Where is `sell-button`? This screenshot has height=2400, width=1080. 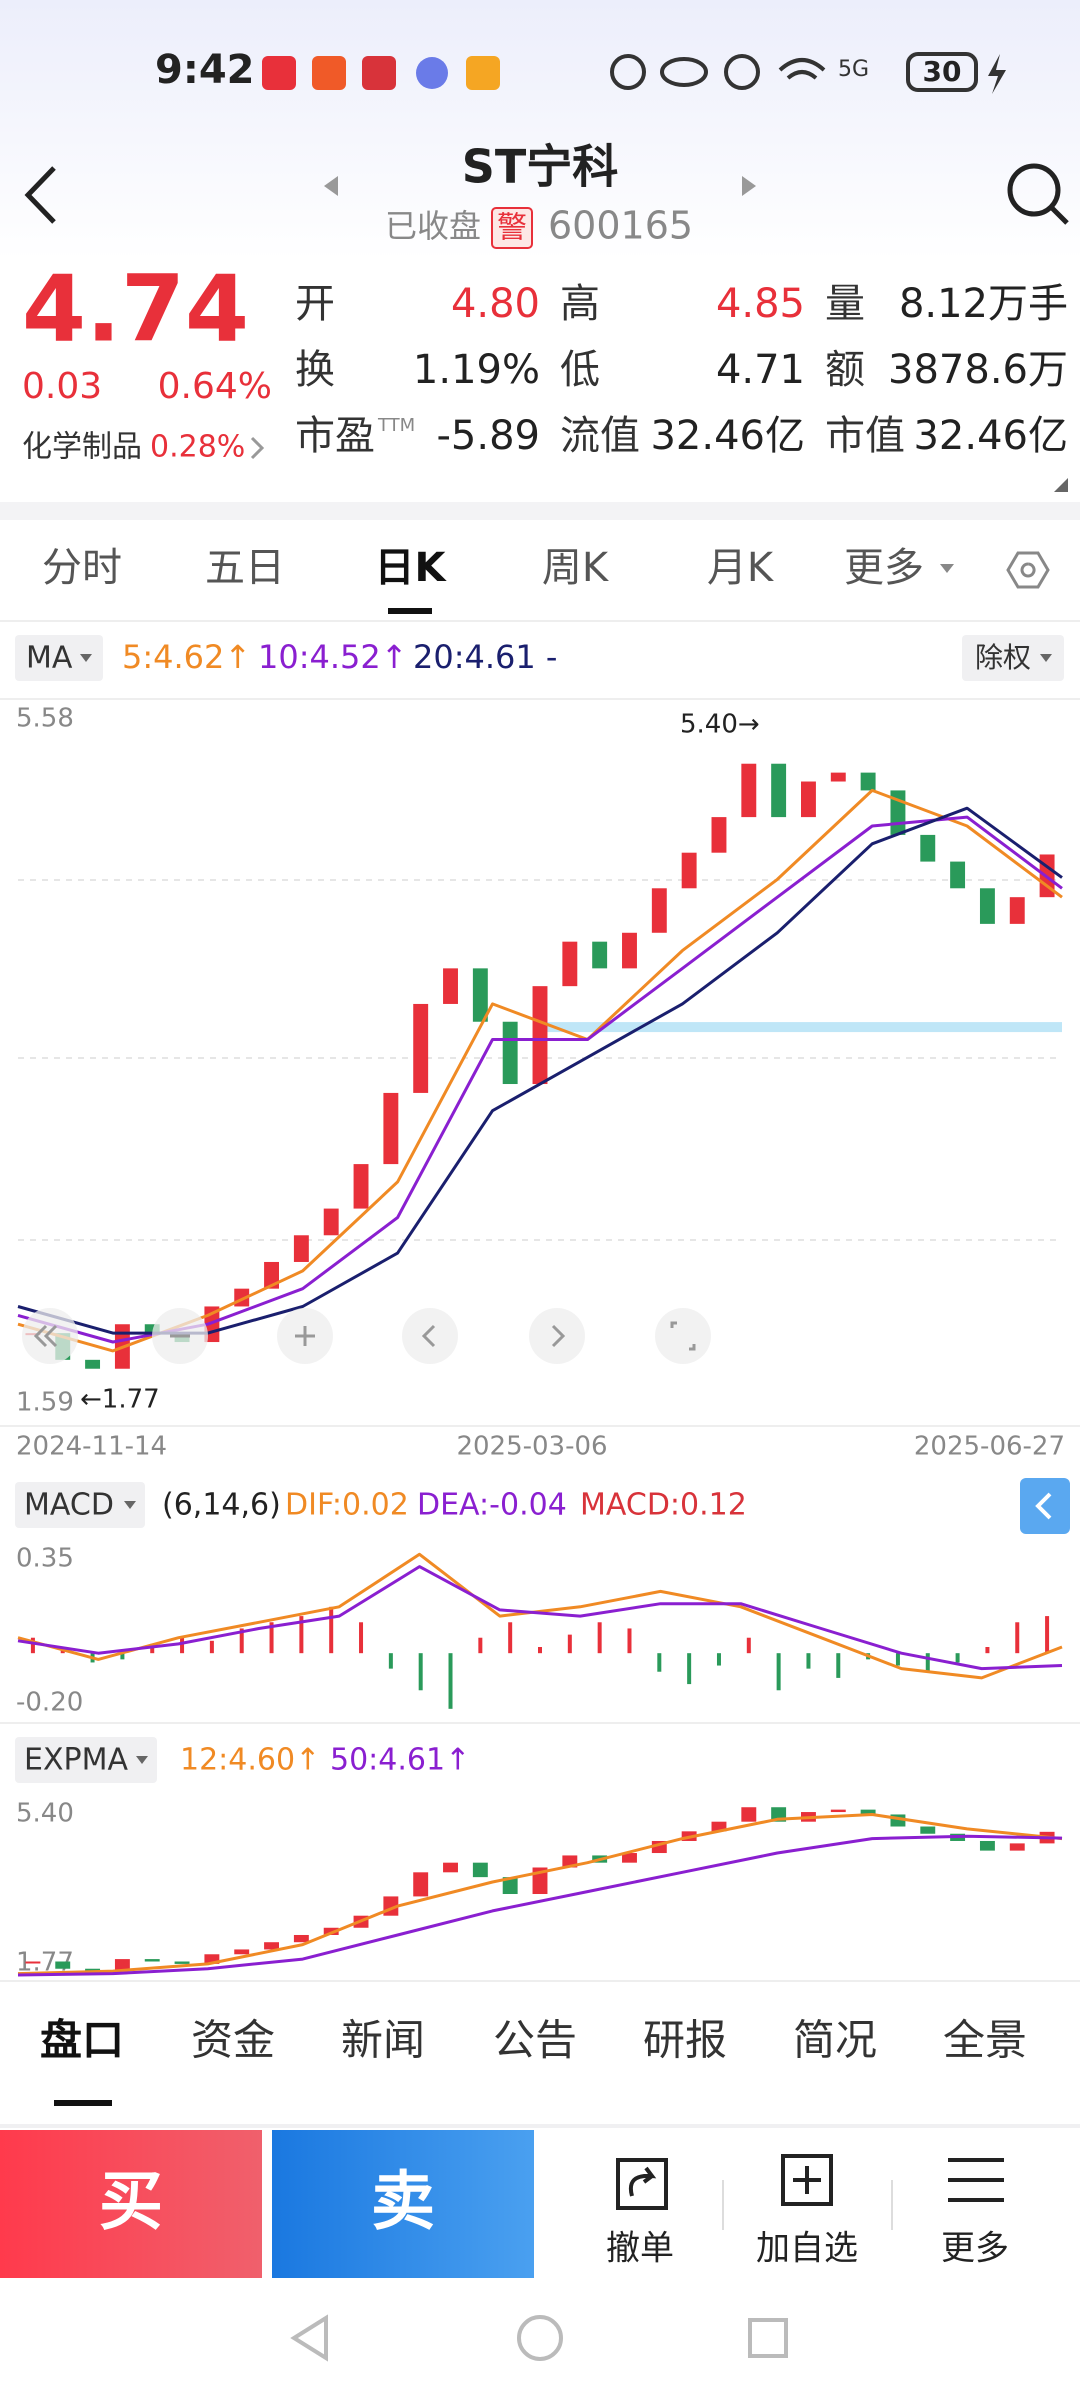
sell-button is located at coordinates (403, 2204).